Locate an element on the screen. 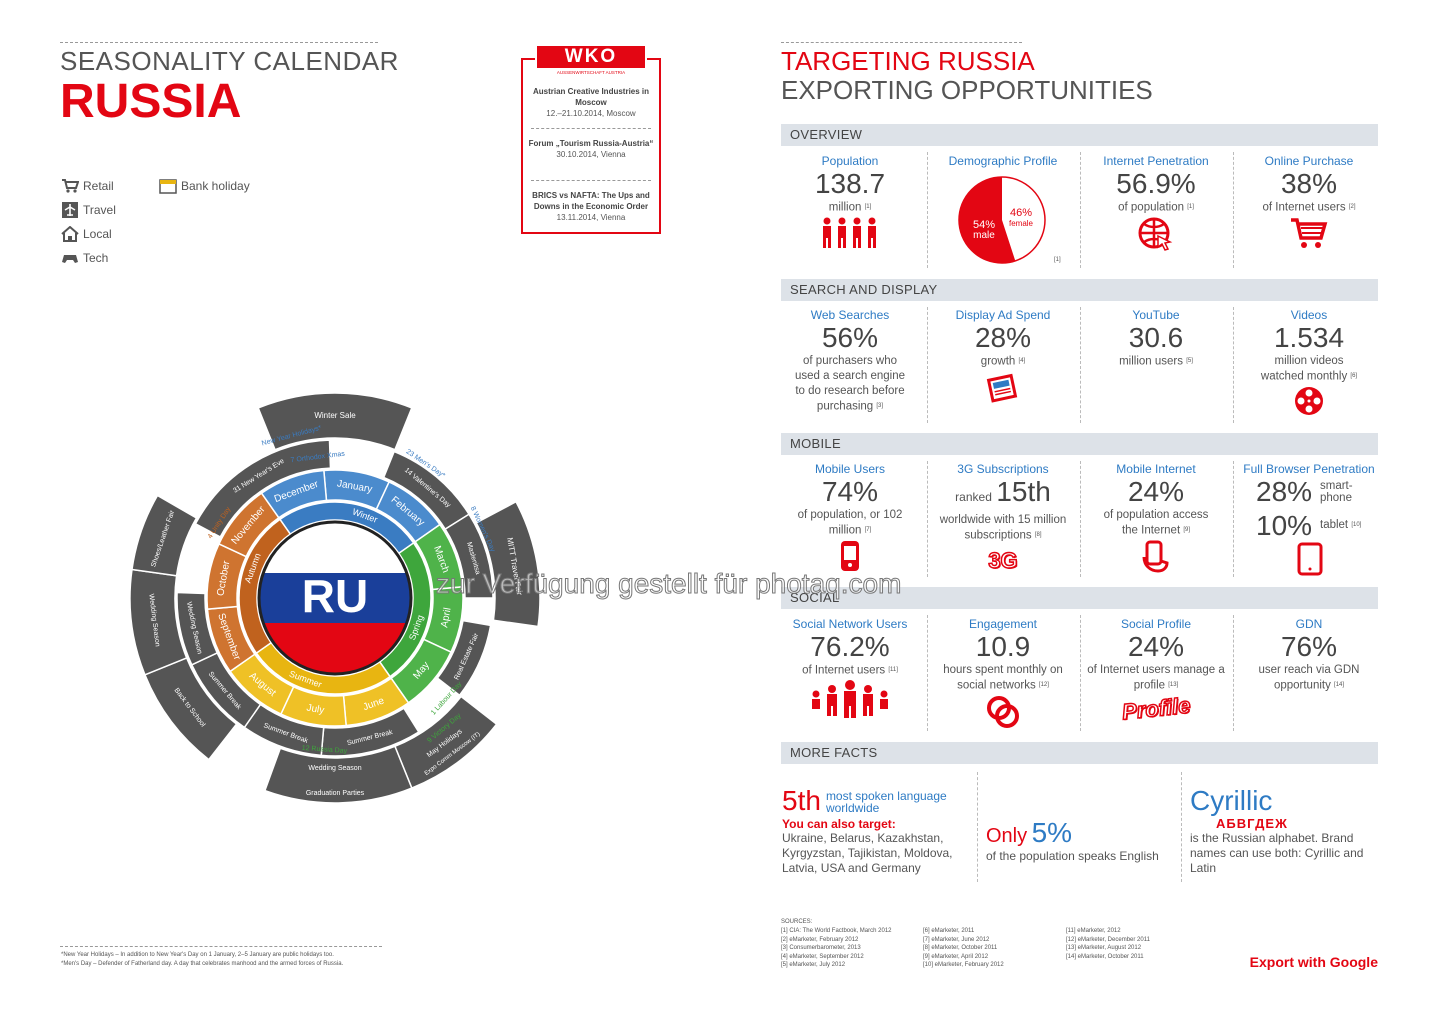  stat-value: 56% is located at coordinates (850, 337).